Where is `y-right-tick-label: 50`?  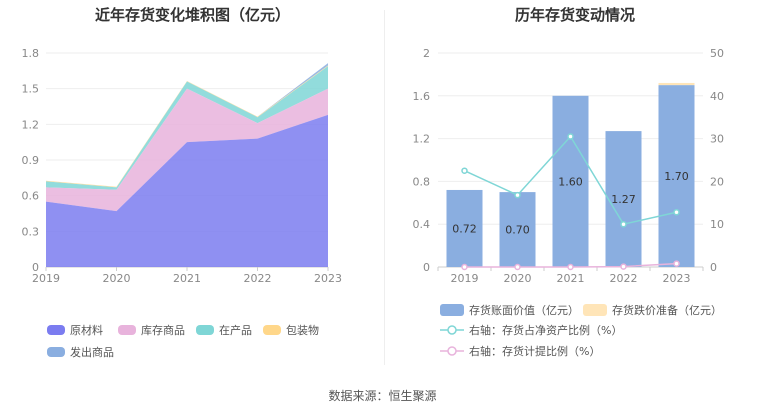 y-right-tick-label: 50 is located at coordinates (717, 53).